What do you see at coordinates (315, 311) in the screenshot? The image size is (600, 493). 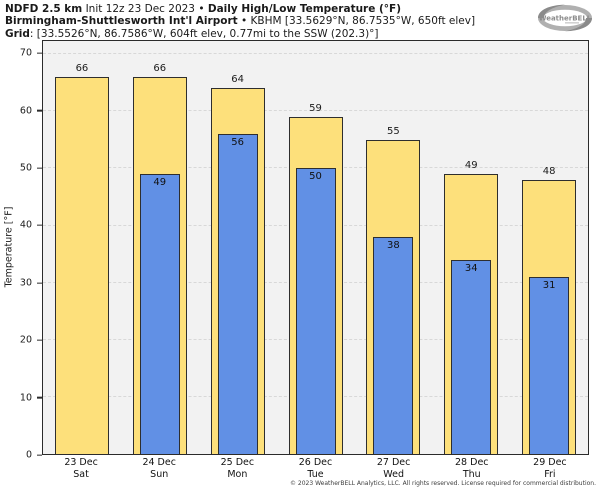 I see `low-bar: 50` at bounding box center [315, 311].